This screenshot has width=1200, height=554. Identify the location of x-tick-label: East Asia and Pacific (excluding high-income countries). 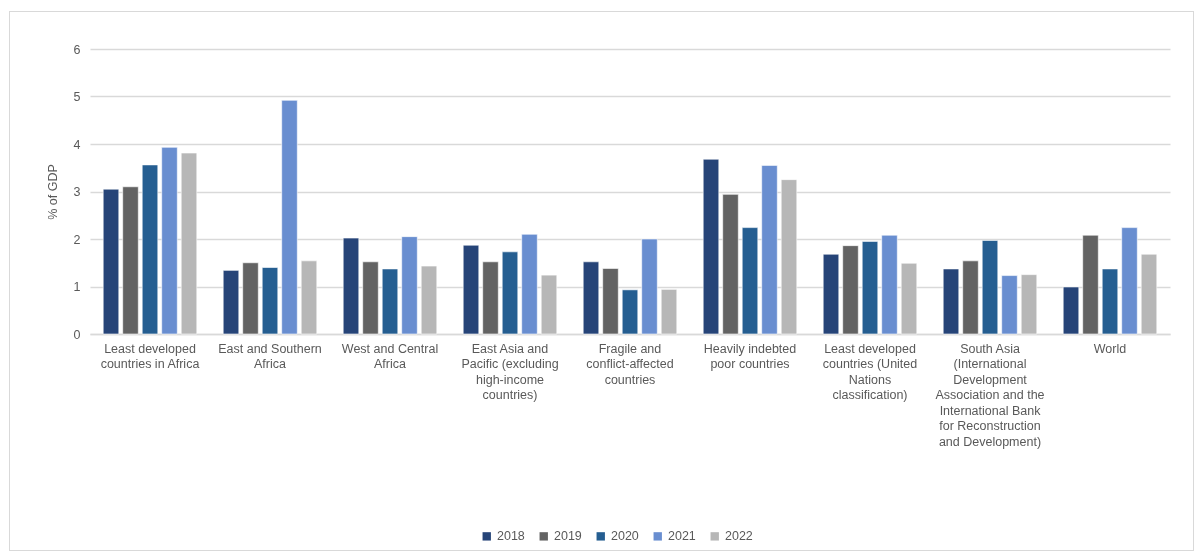
(510, 371).